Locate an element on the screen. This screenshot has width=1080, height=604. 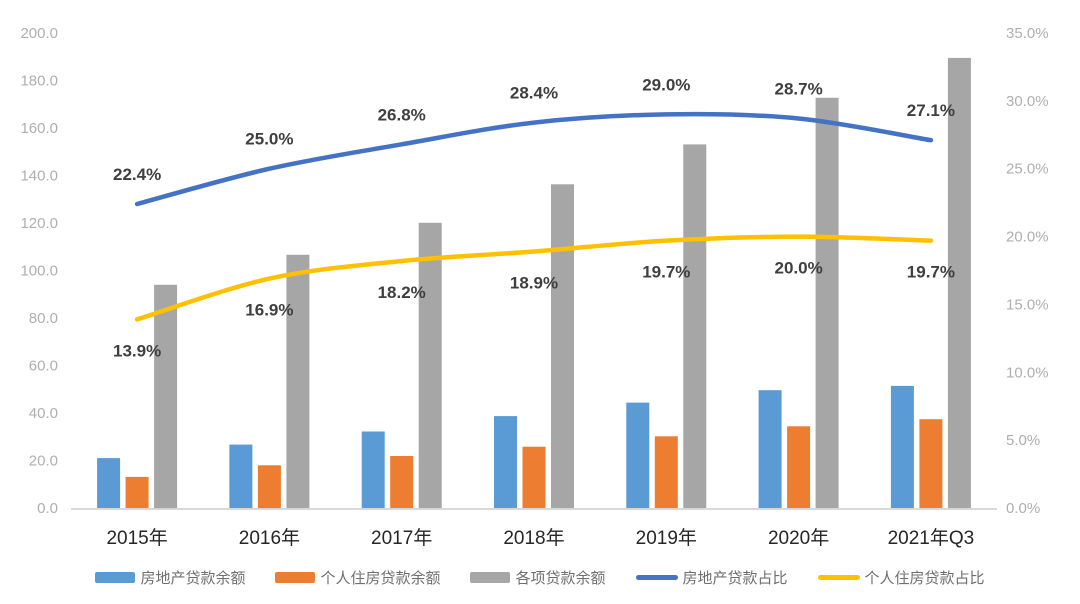
y-axis-tick-right-1: 30.0% is located at coordinates (1027, 101).